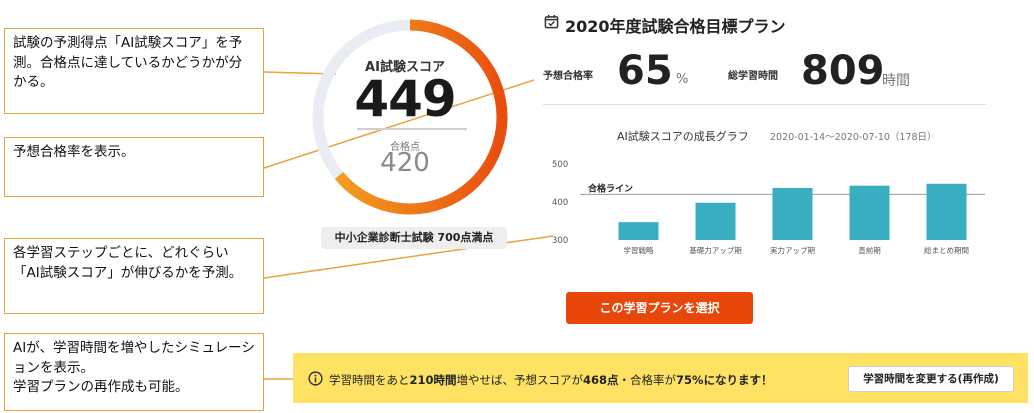 This screenshot has width=1034, height=413. What do you see at coordinates (647, 380) in the screenshot?
I see `msg-sep: ・合格率が` at bounding box center [647, 380].